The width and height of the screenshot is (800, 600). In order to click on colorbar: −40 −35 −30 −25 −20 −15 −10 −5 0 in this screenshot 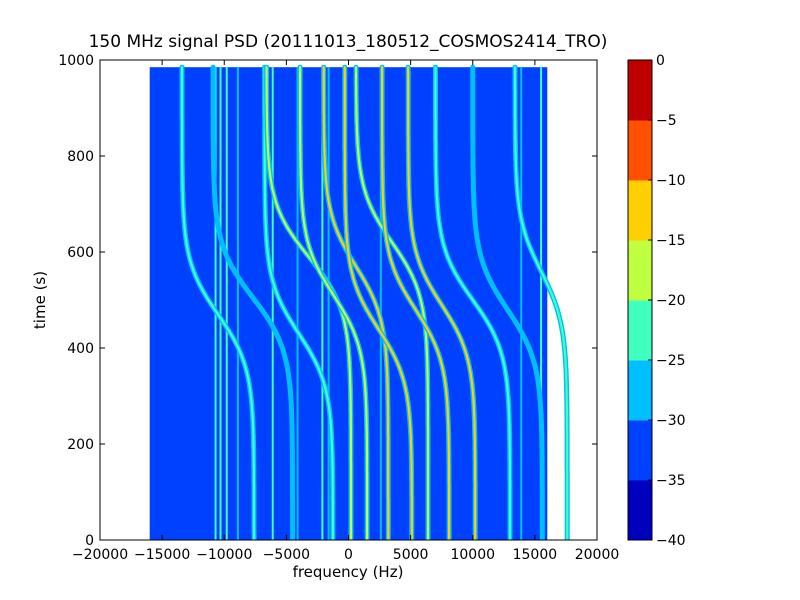, I will do `click(656, 301)`.